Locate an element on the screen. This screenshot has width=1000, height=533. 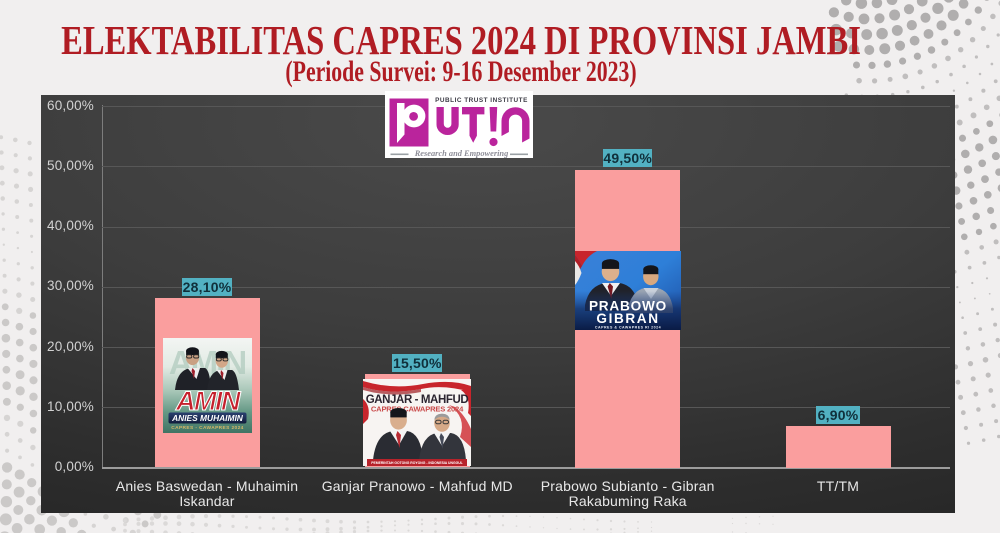
svg-text: GANJAR - MAHFUD is located at coordinates (417, 400).